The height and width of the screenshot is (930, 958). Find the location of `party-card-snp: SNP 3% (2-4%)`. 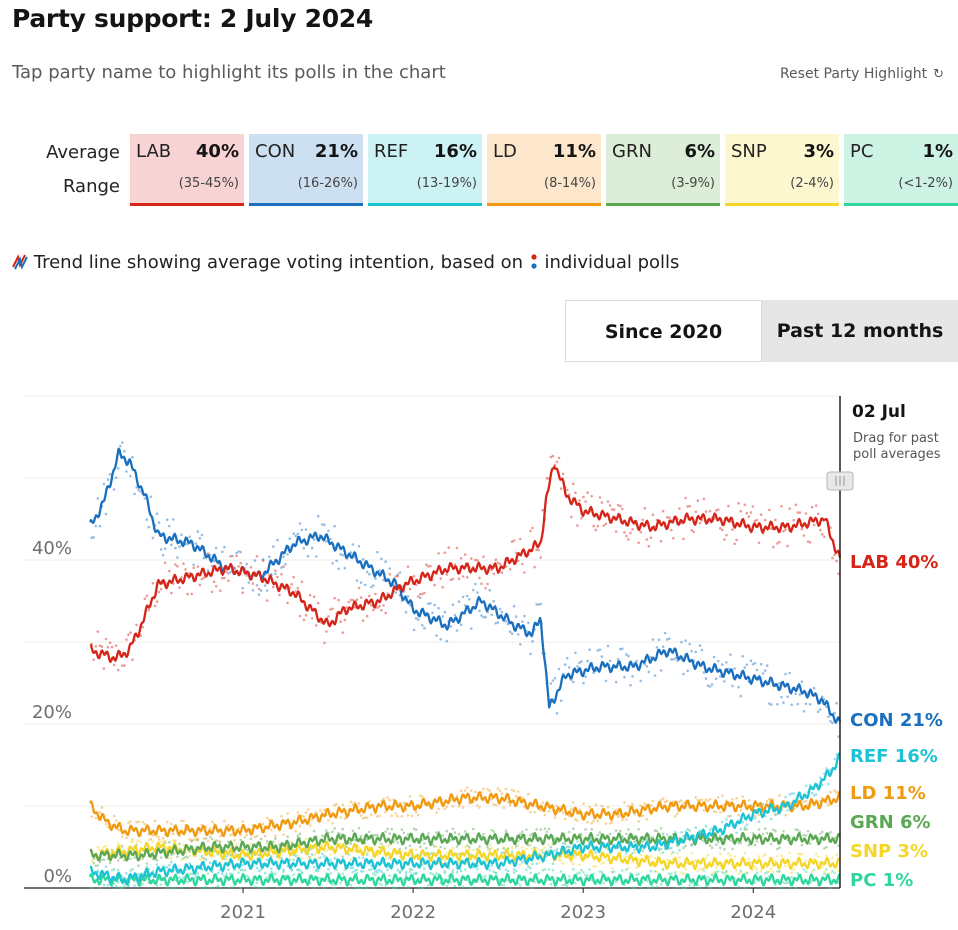

party-card-snp: SNP 3% (2-4%) is located at coordinates (782, 170).